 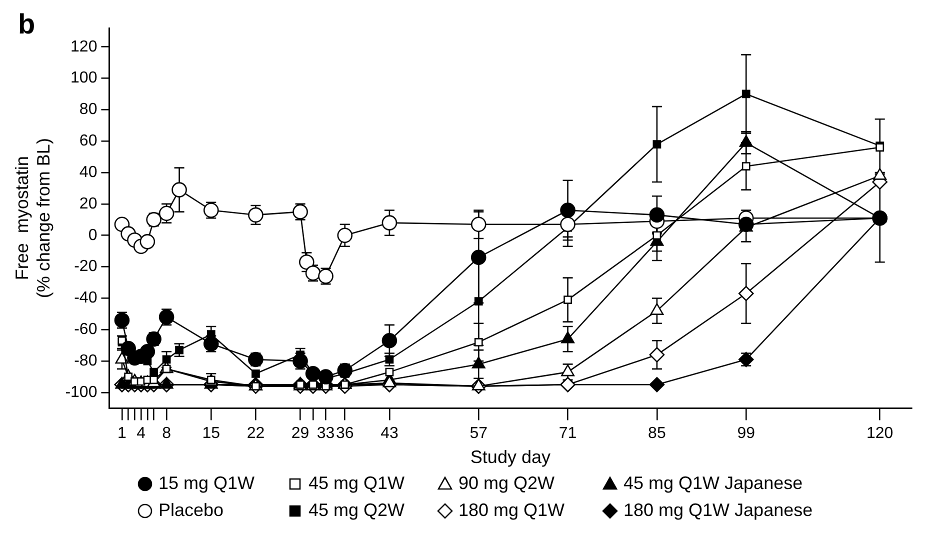 I want to click on x-tick-label: 57, so click(x=479, y=433).